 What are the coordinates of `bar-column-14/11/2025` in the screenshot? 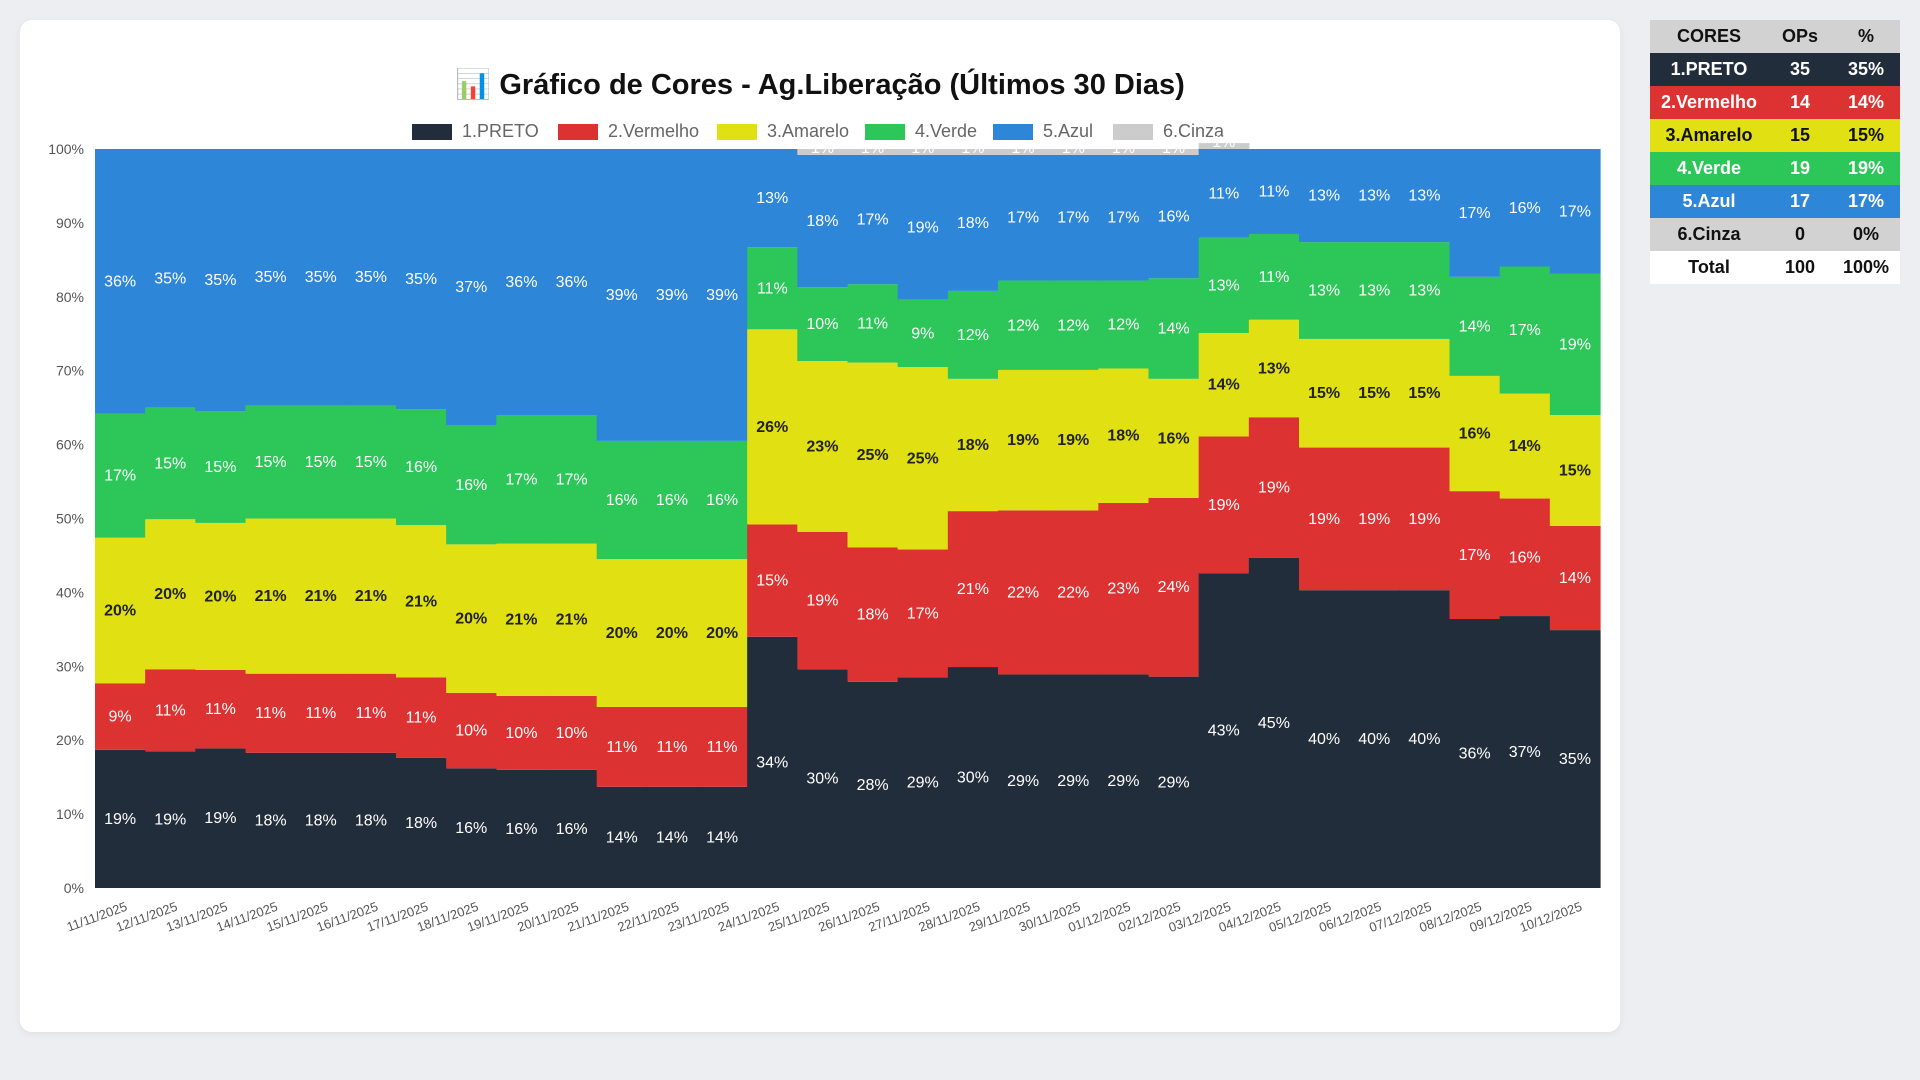 It's located at (271, 518).